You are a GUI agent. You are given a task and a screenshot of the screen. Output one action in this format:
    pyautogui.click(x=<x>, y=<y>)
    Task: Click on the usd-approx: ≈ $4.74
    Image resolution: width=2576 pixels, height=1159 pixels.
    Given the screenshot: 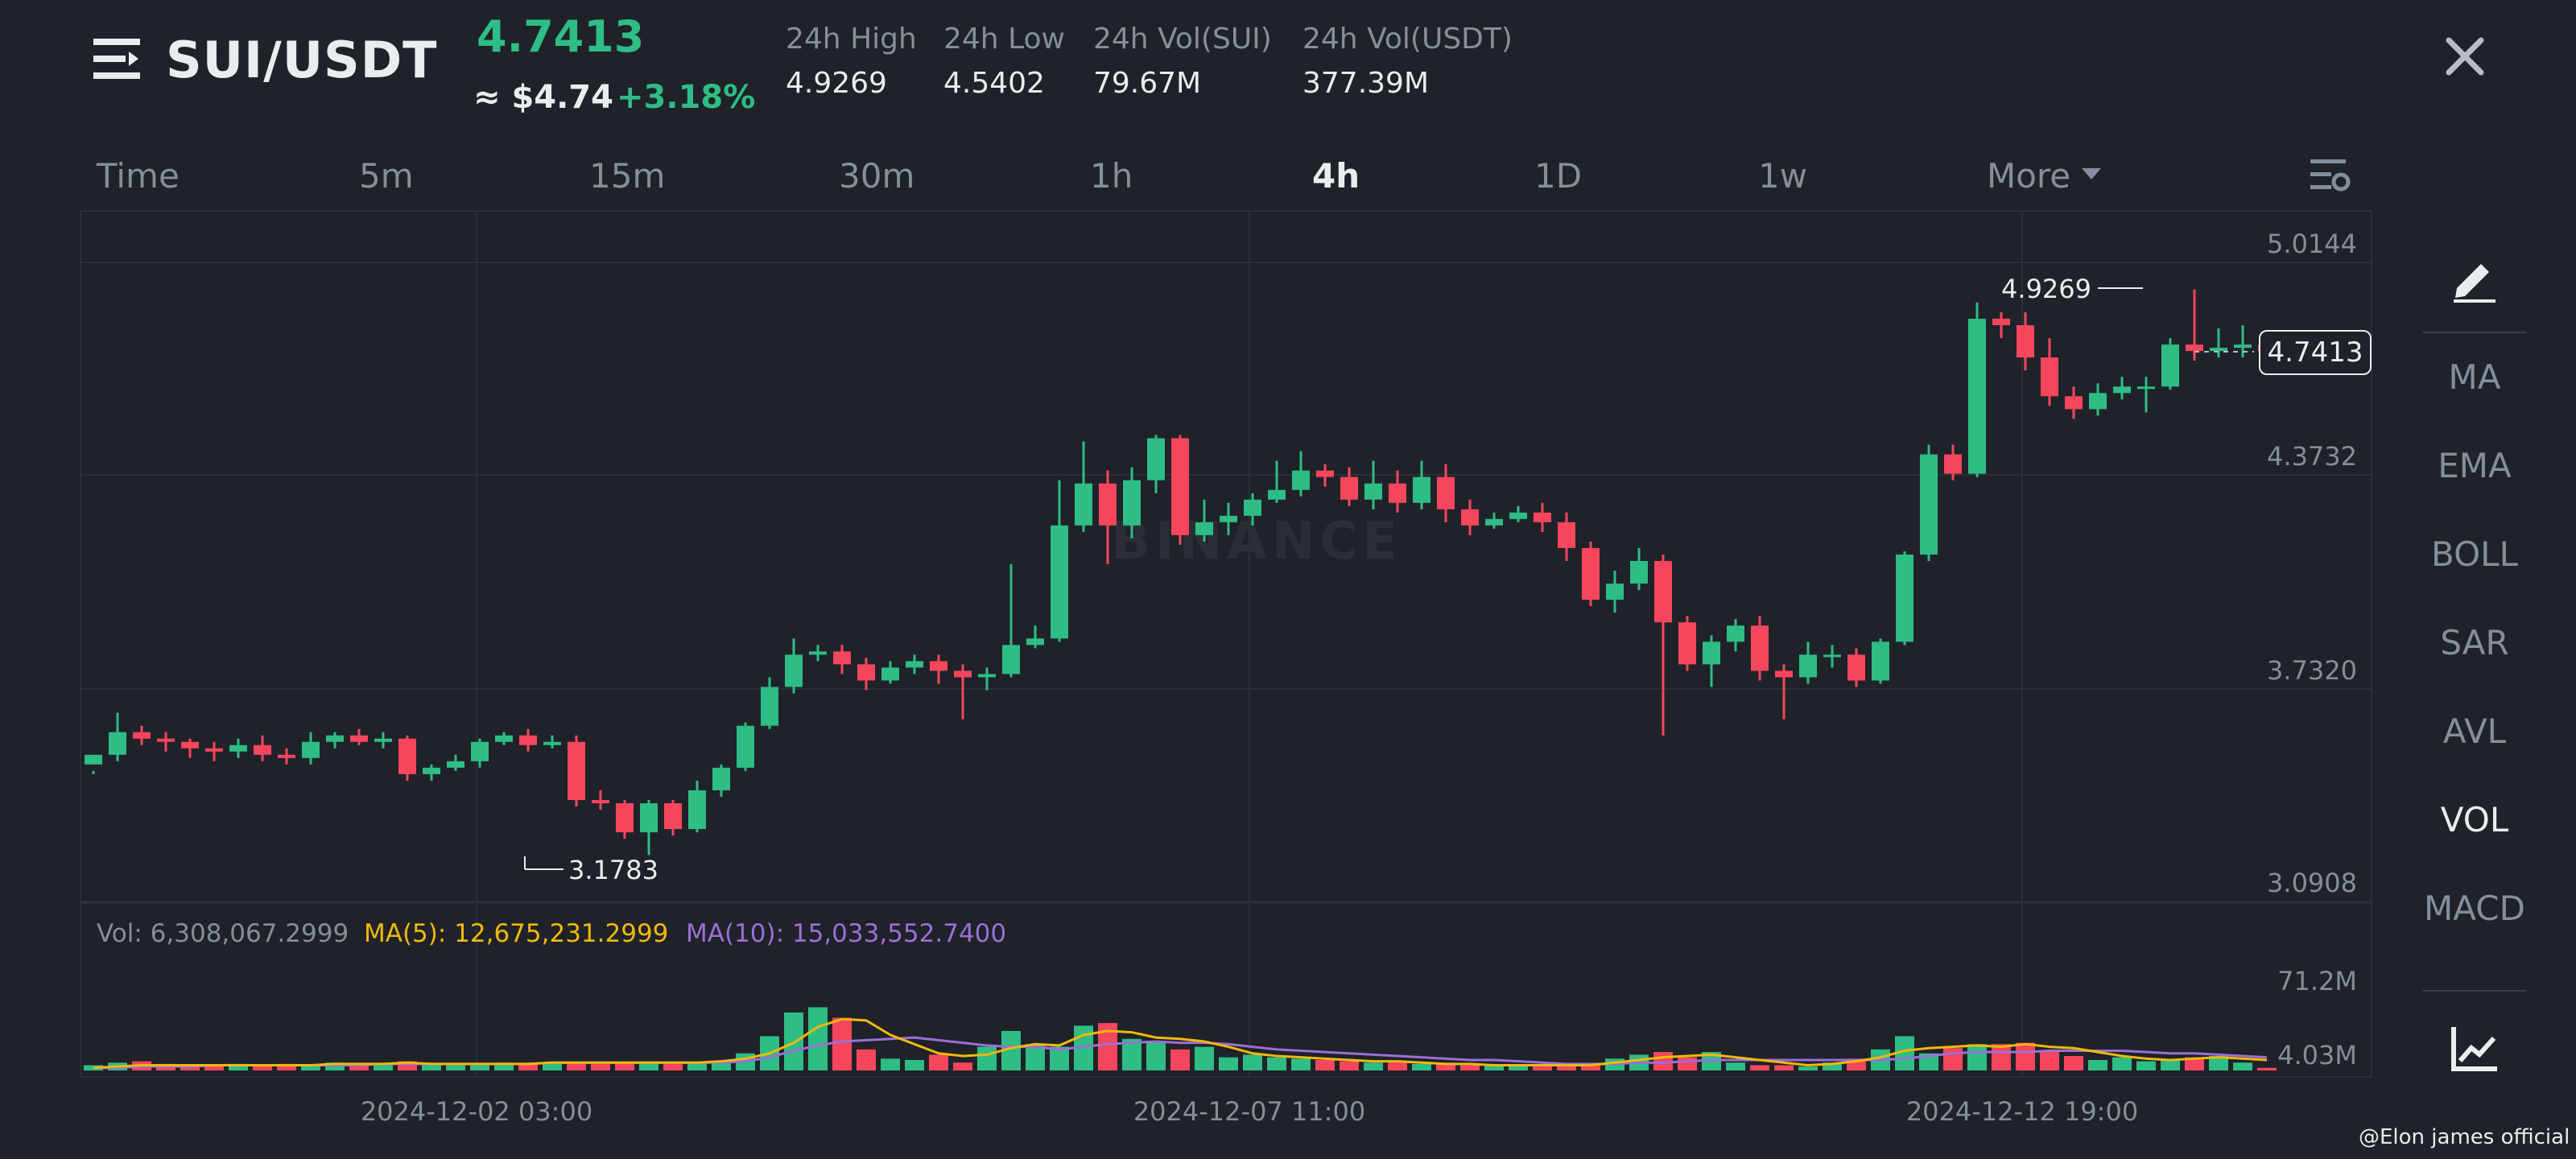 What is the action you would take?
    pyautogui.click(x=543, y=97)
    